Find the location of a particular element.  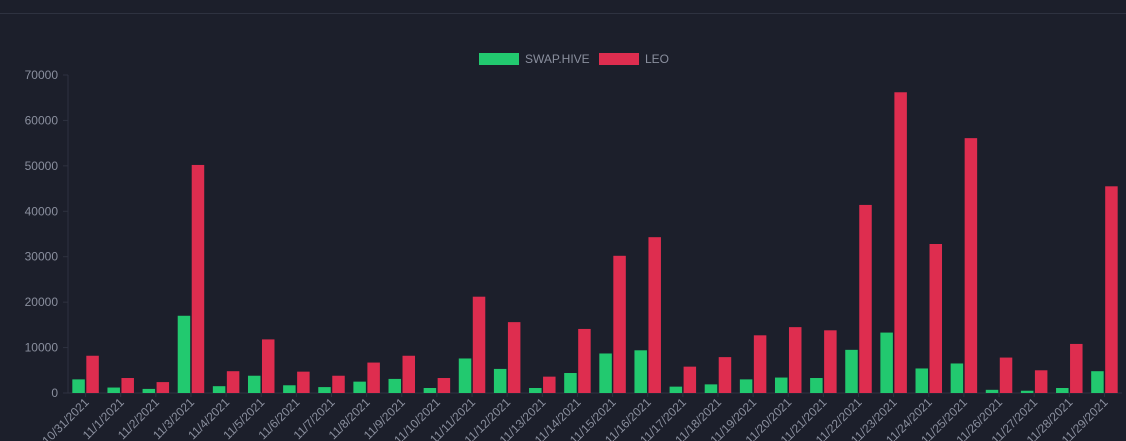

y-tick-label: 70000 is located at coordinates (42, 75).